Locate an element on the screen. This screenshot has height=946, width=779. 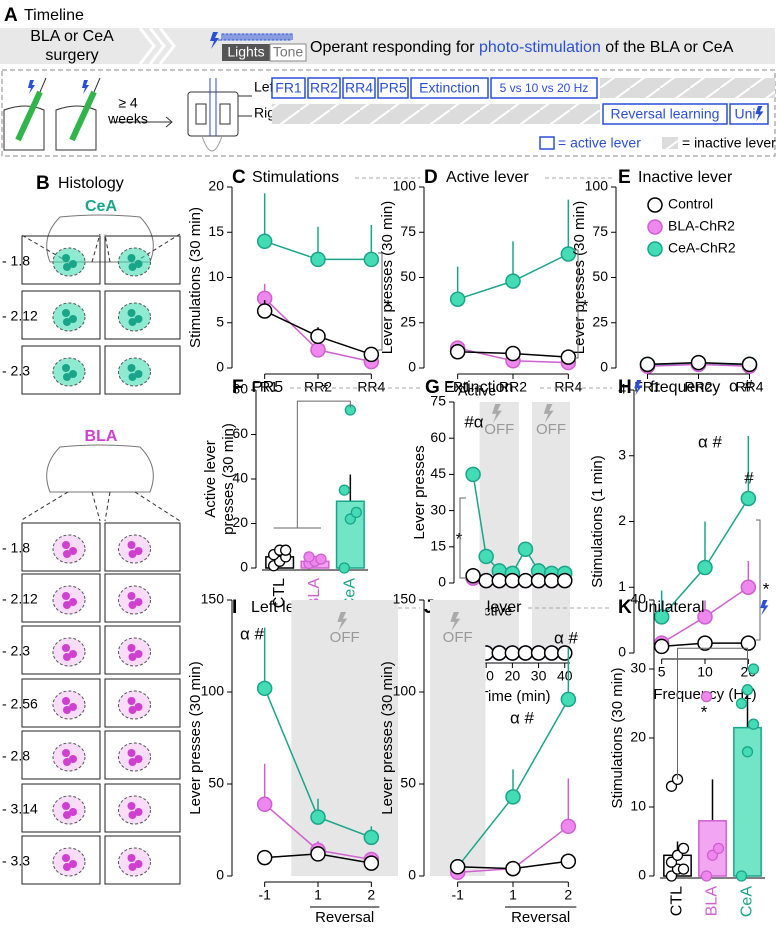
y-axis-label: presses (30 min) is located at coordinates (228, 479).